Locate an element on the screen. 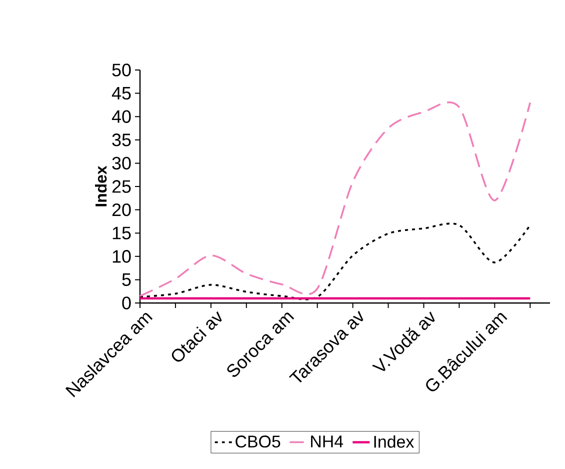 This screenshot has width=565, height=469. y-tick-label: 25 is located at coordinates (121, 186).